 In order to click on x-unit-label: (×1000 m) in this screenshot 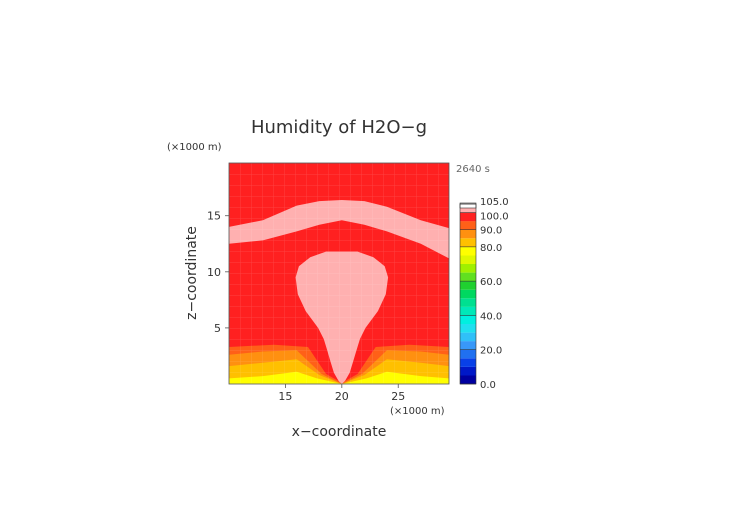, I will do `click(417, 411)`.